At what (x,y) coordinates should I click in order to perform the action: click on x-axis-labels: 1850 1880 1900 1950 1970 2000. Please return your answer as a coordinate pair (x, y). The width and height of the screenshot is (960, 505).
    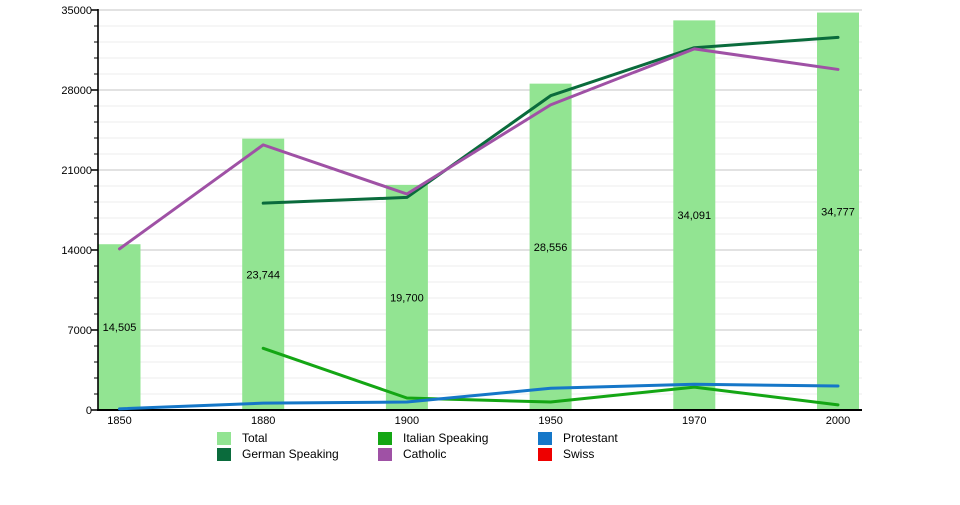
    Looking at the image, I should click on (478, 421).